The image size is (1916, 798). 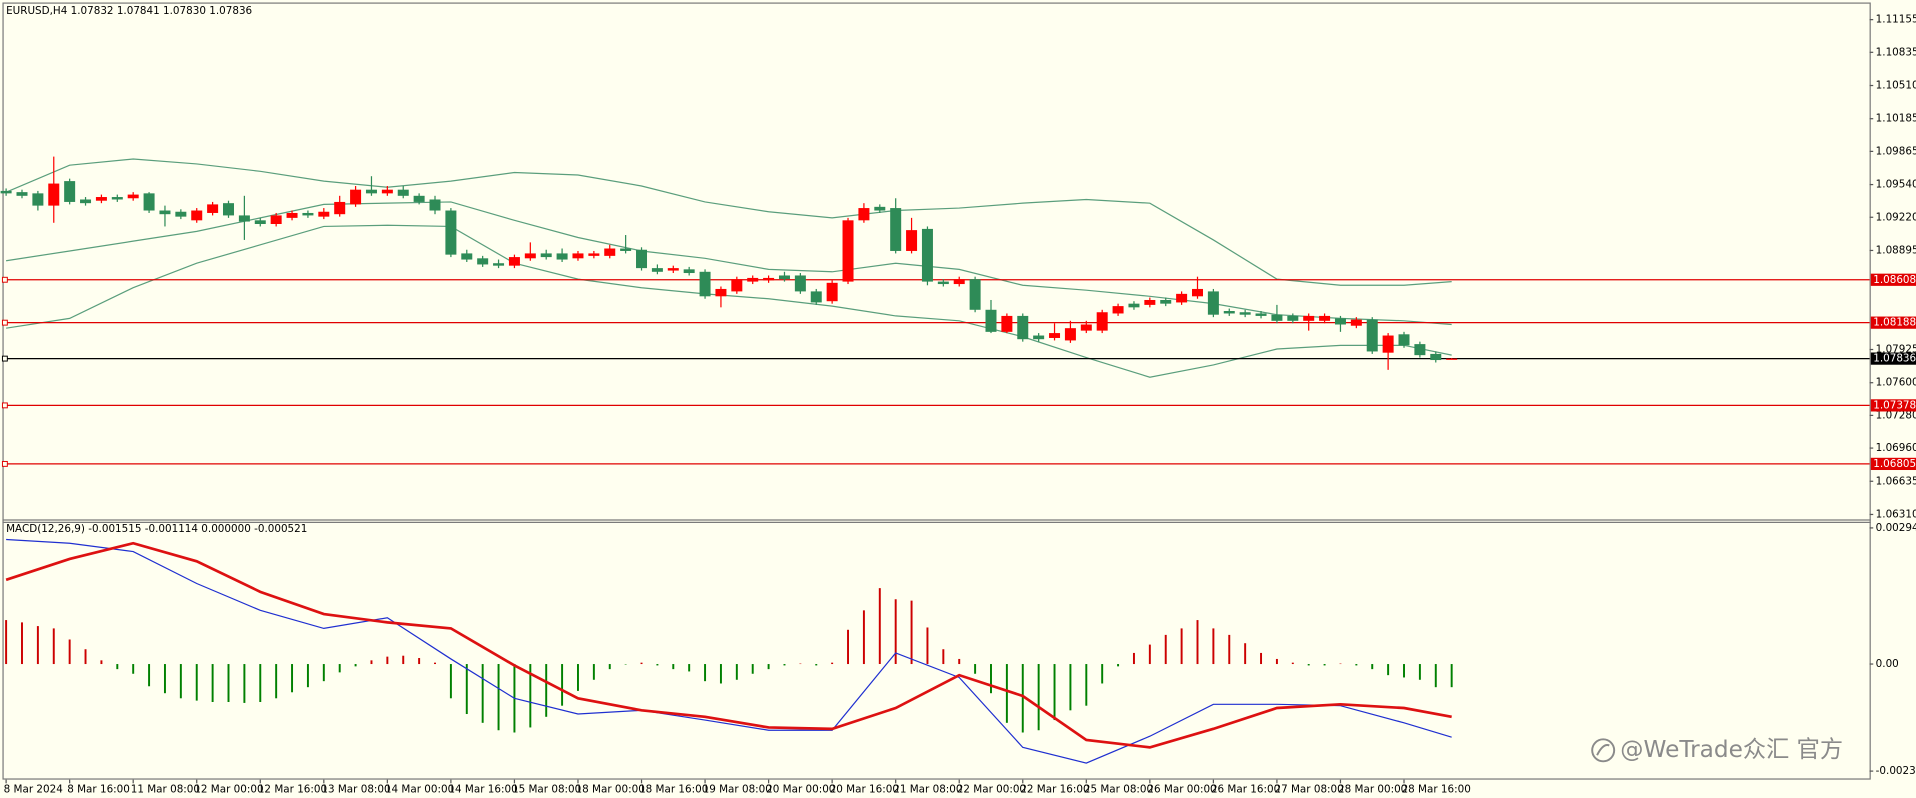 What do you see at coordinates (1896, 86) in the screenshot?
I see `y-tick-label: 1.10510` at bounding box center [1896, 86].